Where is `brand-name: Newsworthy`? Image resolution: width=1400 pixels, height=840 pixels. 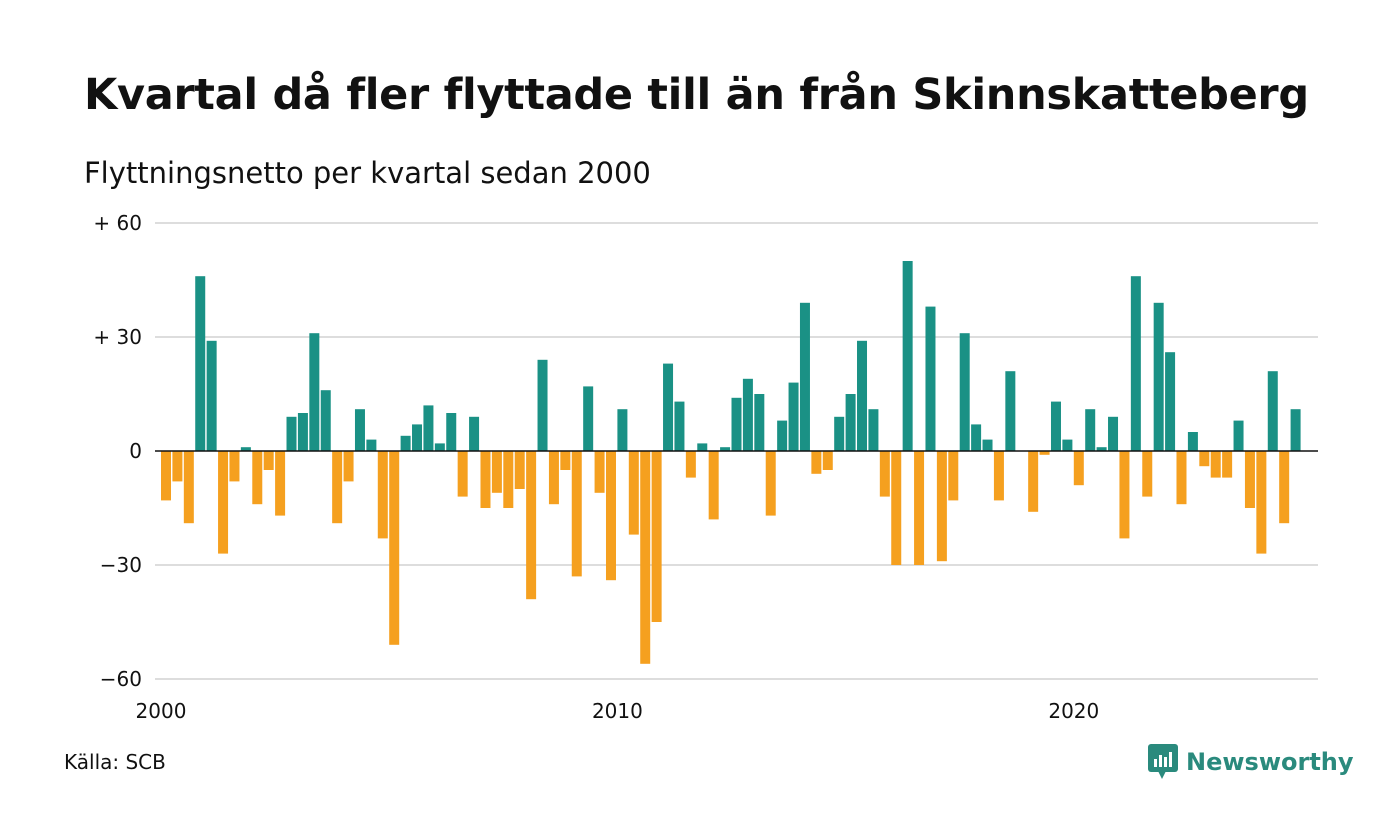 brand-name: Newsworthy is located at coordinates (1270, 762).